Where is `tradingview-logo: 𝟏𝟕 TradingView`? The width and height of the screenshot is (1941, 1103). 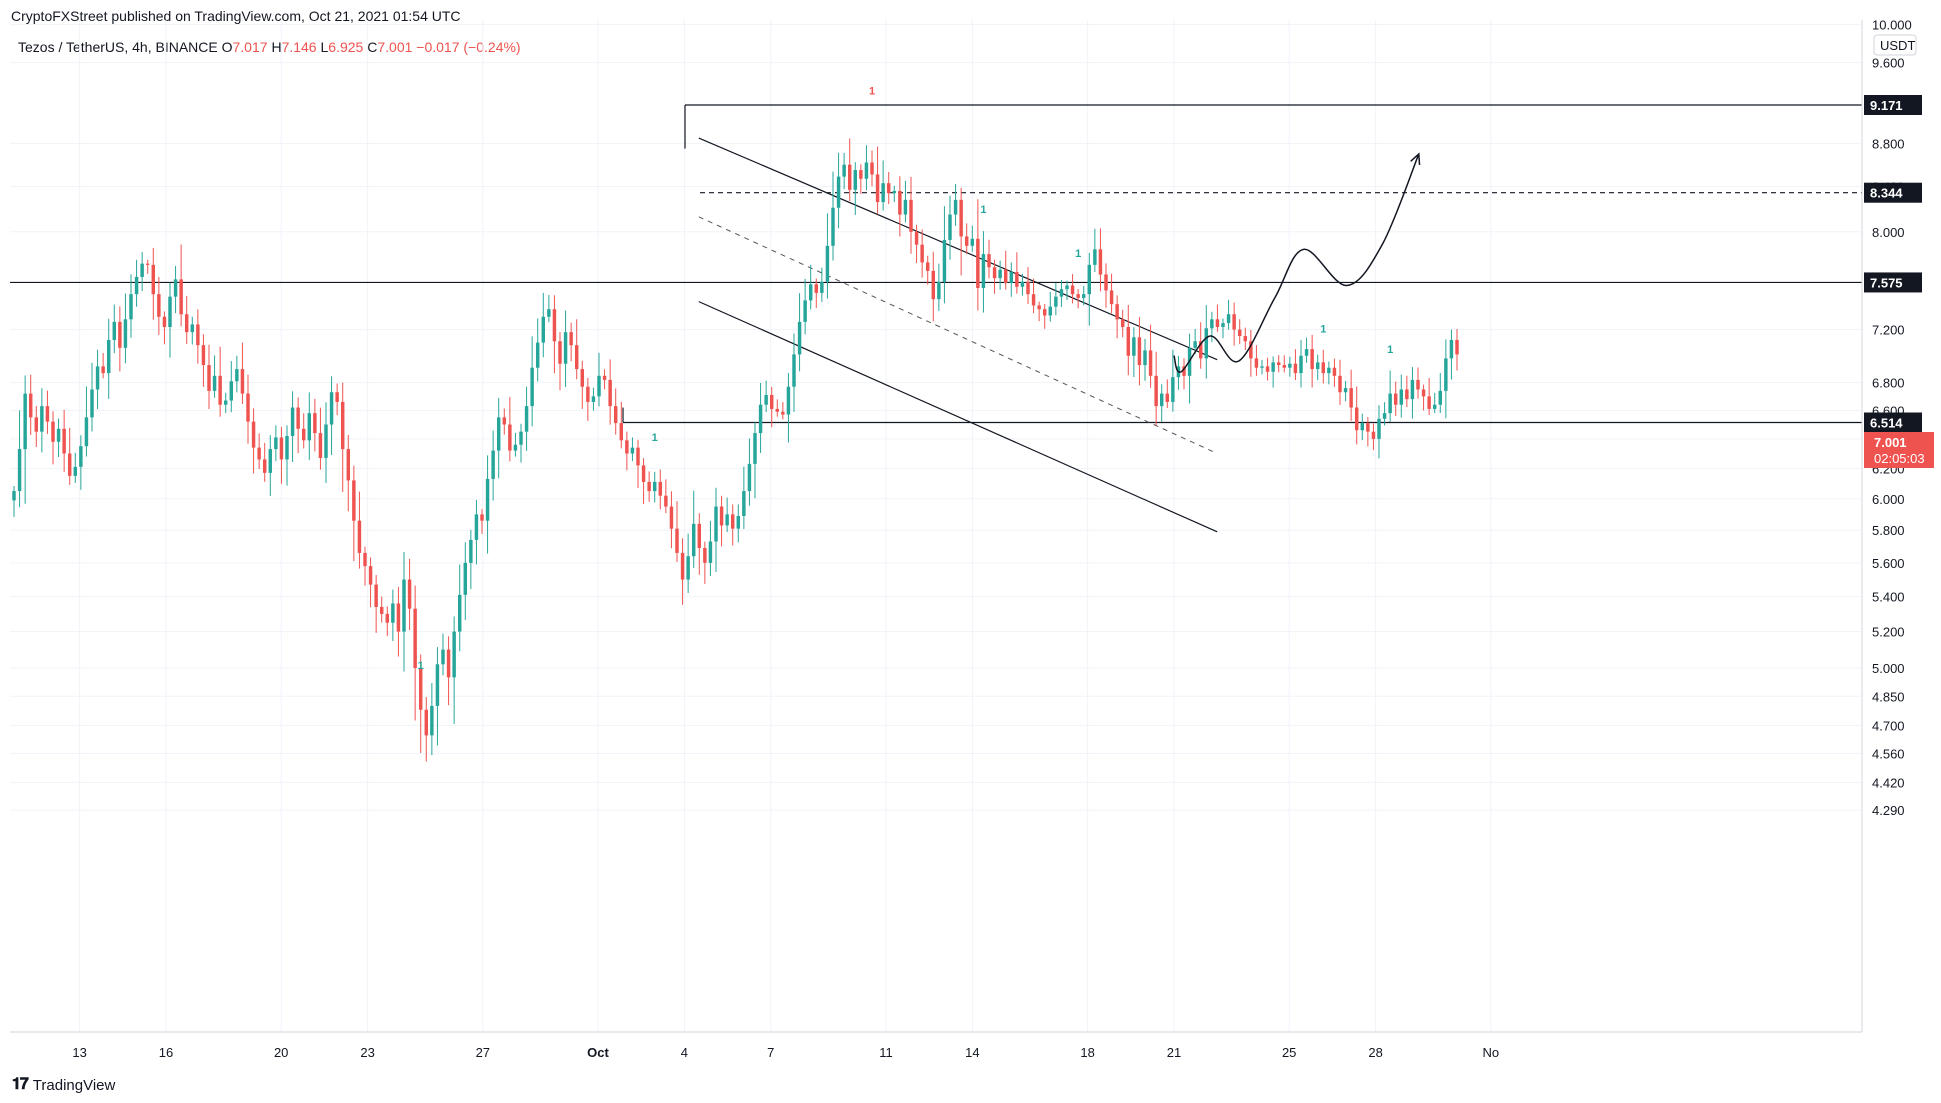
tradingview-logo: 𝟏𝟕 TradingView is located at coordinates (63, 1085).